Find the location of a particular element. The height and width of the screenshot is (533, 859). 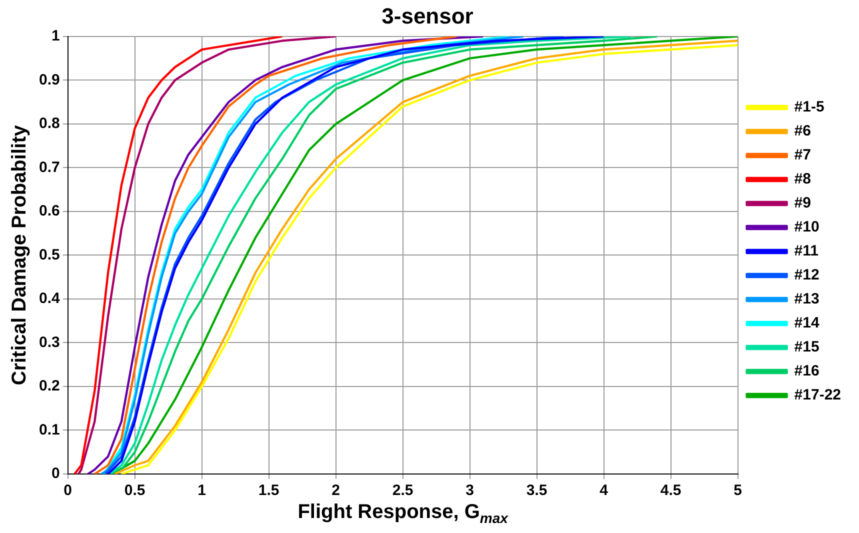

x-tick-label: 2.5 is located at coordinates (403, 491).